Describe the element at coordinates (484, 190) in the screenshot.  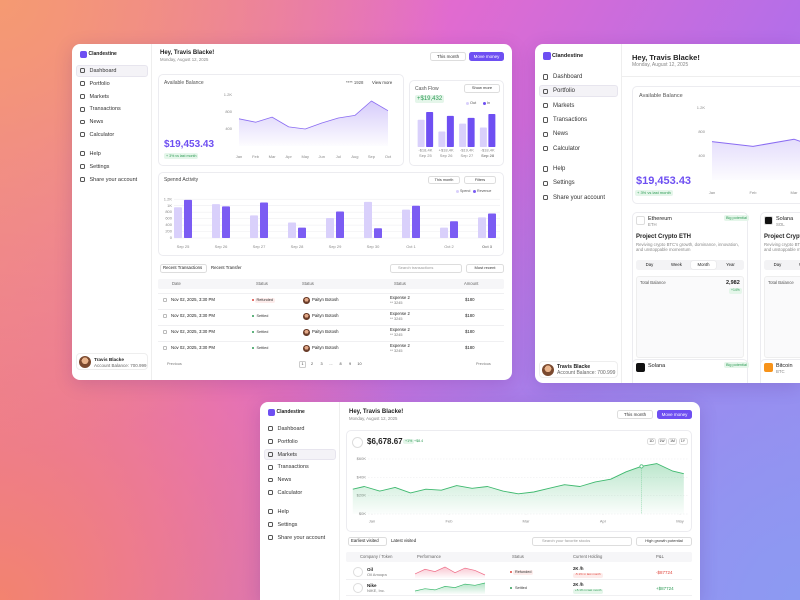
I see `legend-label: Revenue` at that location.